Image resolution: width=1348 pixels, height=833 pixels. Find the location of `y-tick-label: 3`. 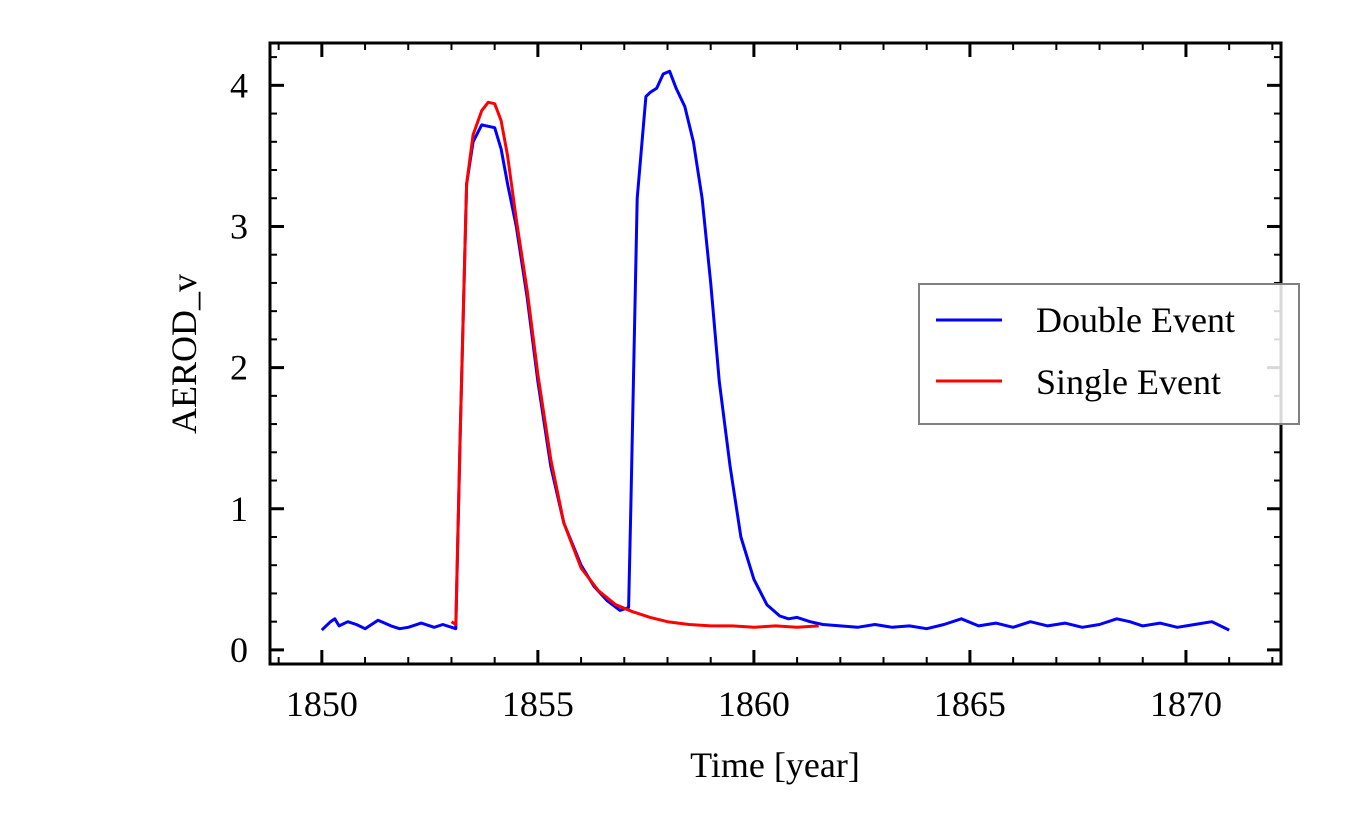

y-tick-label: 3 is located at coordinates (239, 226).